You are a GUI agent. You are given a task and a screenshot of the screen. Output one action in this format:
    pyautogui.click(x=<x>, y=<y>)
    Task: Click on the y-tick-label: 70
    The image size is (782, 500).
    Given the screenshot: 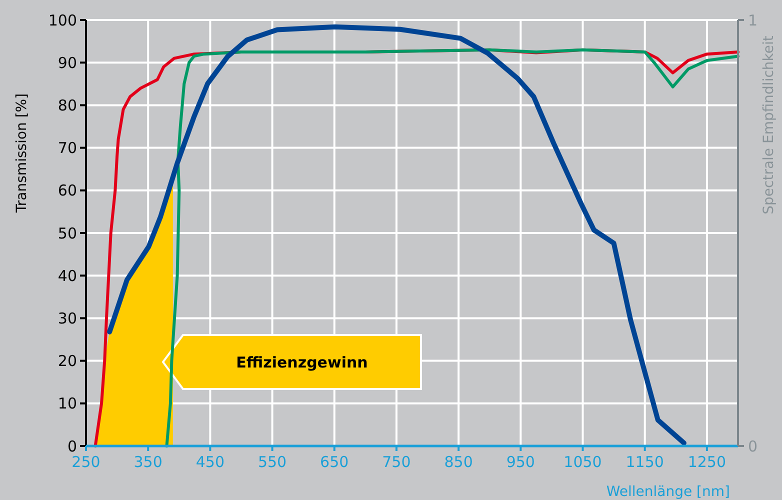 What is the action you would take?
    pyautogui.click(x=67, y=148)
    